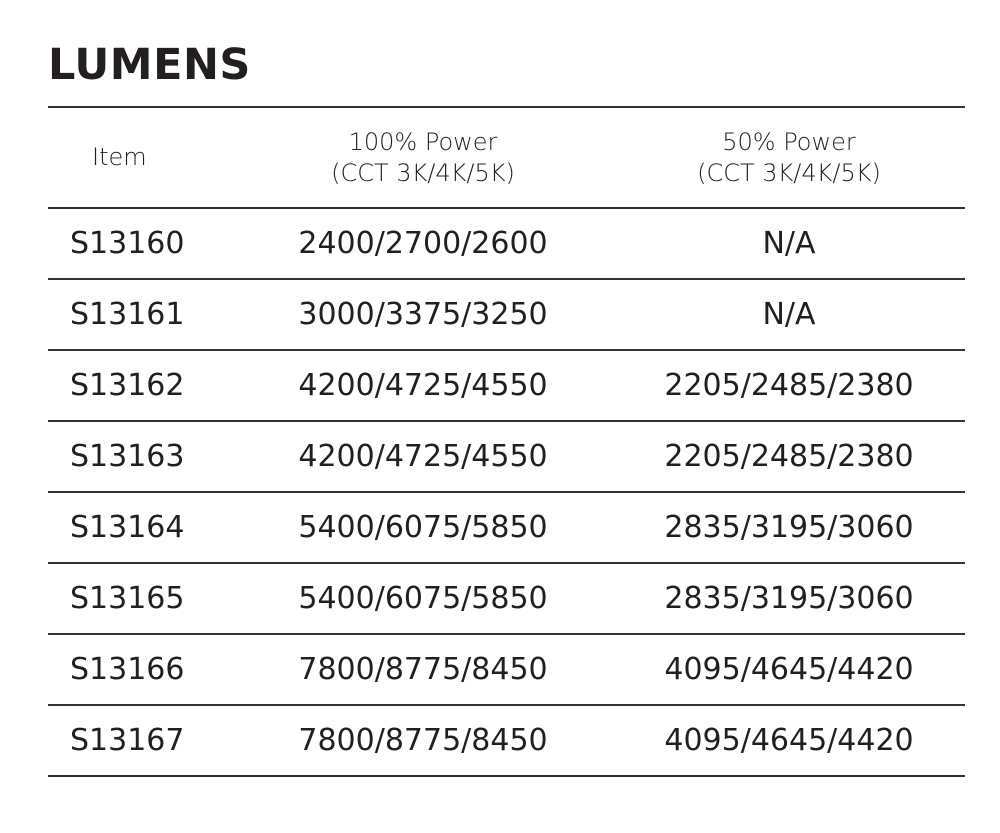 The height and width of the screenshot is (833, 1000). I want to click on table-row: S13162 4200/4725/4550 2205/2485/2380, so click(506, 386).